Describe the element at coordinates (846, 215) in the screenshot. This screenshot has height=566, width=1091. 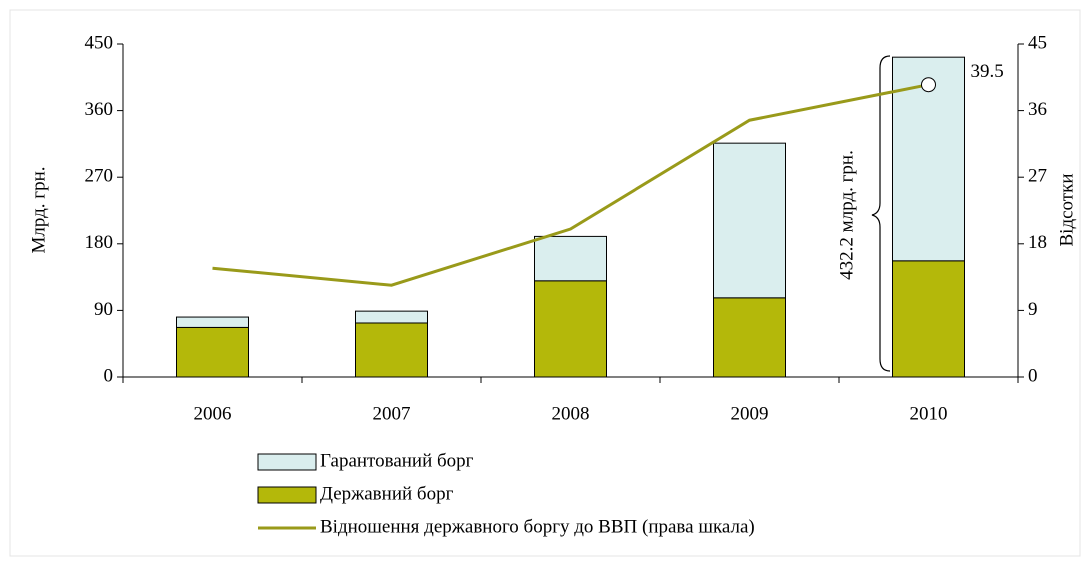
I see `annotation: 432.2 млрд. грн.` at that location.